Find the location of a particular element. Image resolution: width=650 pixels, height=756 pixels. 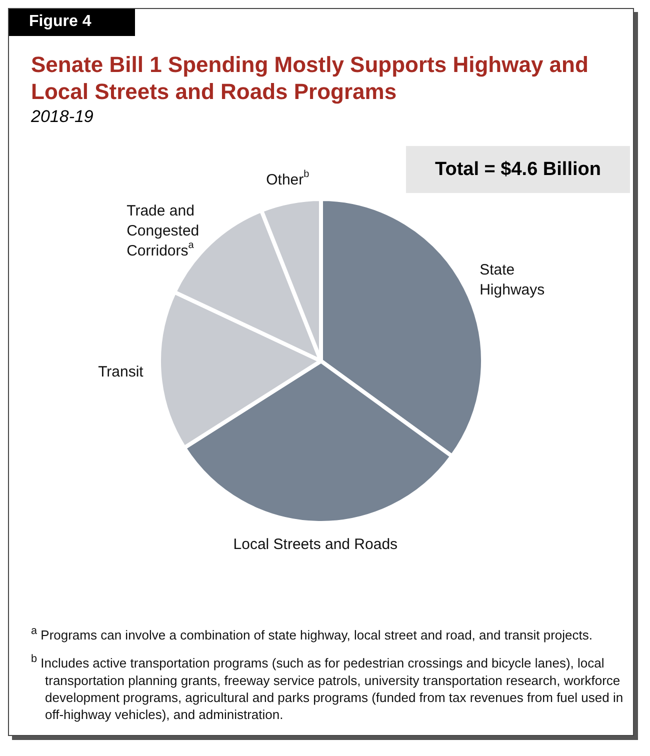

slice-label: Local Streets and Roads is located at coordinates (315, 545).